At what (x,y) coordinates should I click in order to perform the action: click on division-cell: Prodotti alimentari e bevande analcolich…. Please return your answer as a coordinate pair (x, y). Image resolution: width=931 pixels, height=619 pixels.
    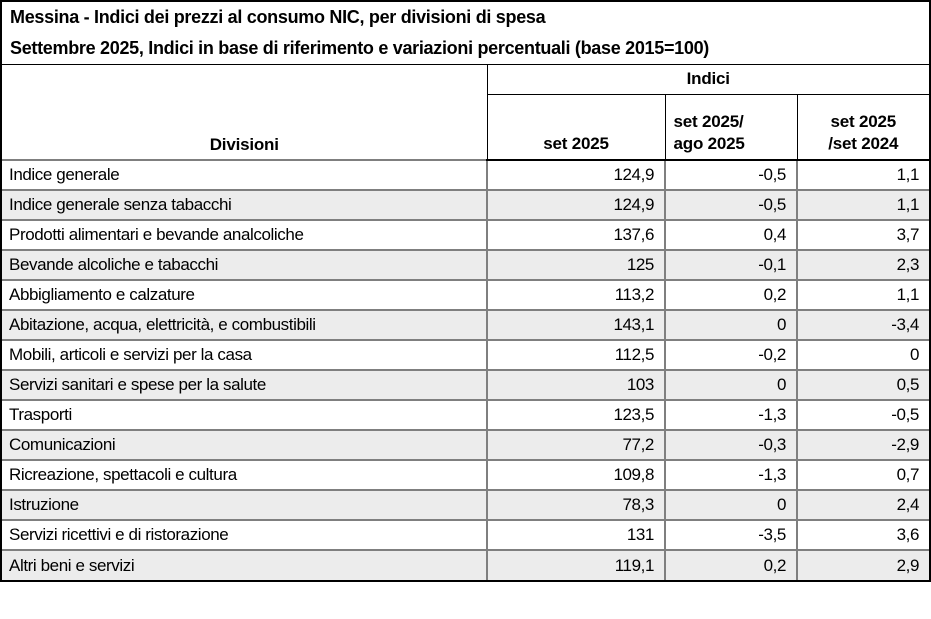
    Looking at the image, I should click on (245, 235).